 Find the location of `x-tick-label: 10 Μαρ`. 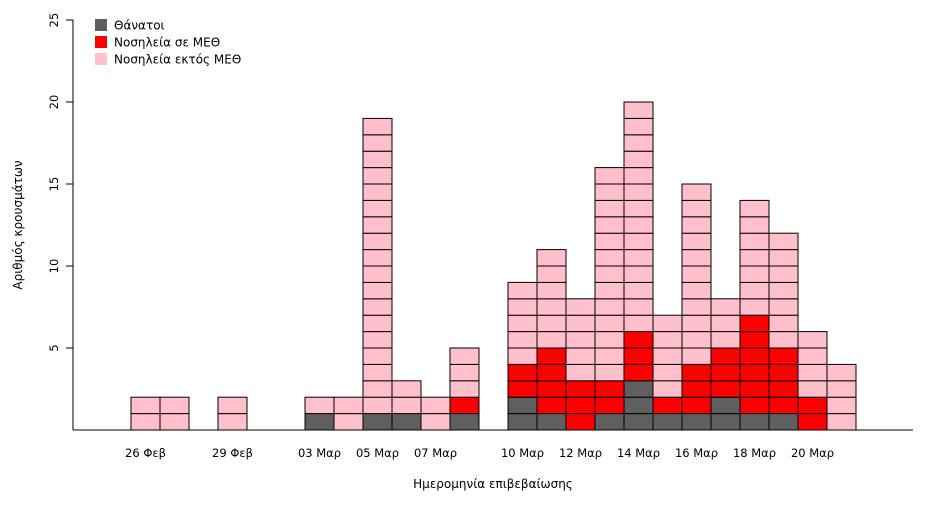

x-tick-label: 10 Μαρ is located at coordinates (522, 453).